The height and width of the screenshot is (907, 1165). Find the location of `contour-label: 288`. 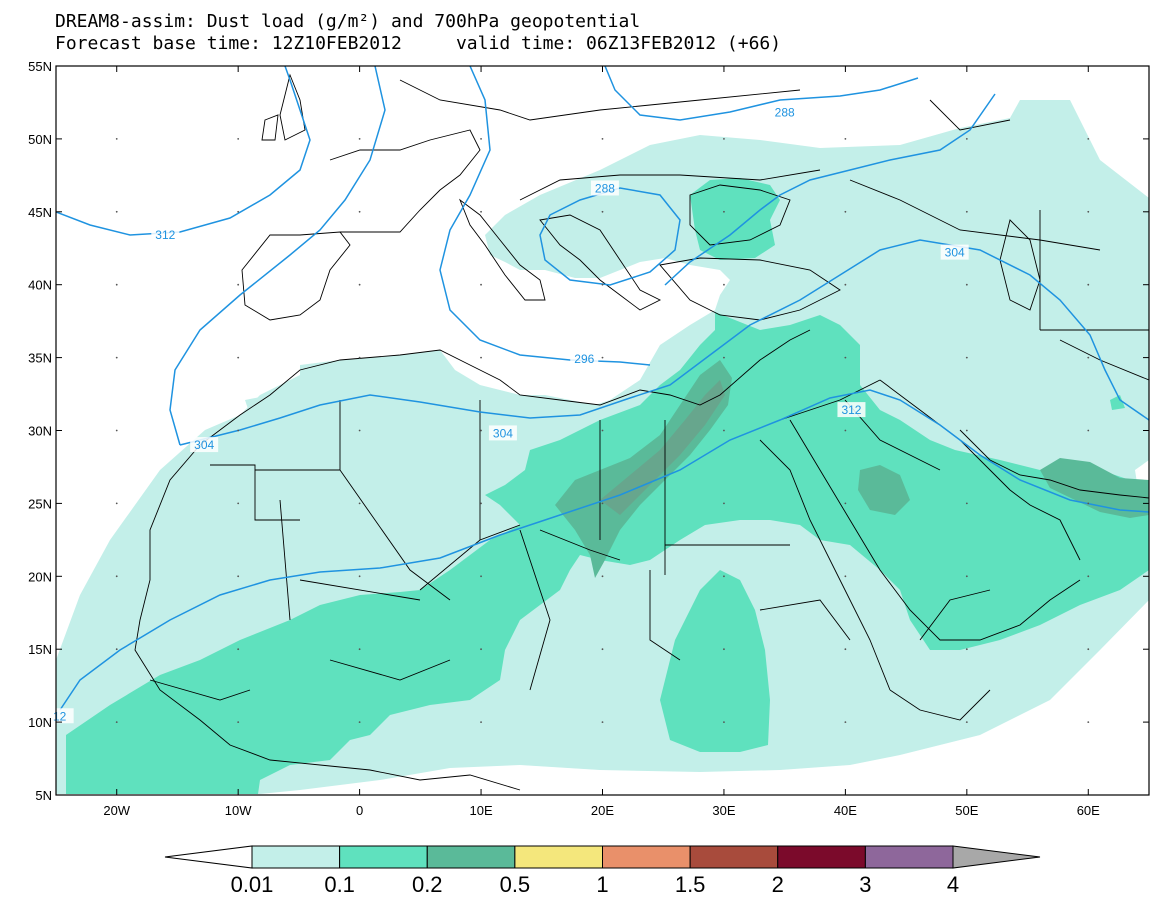

contour-label: 288 is located at coordinates (785, 113).